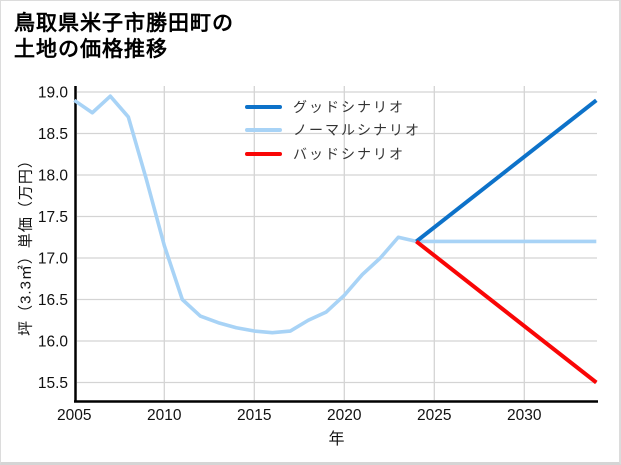  Describe the element at coordinates (26, 244) in the screenshot. I see `y-axis-title: 坪（3.3㎡）単価（万円）` at that location.